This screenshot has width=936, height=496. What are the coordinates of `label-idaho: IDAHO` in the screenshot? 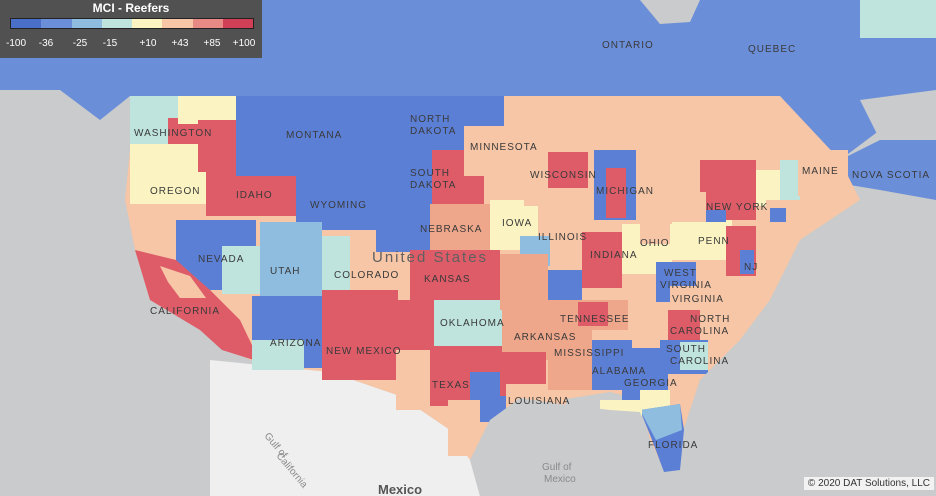 It's located at (254, 195).